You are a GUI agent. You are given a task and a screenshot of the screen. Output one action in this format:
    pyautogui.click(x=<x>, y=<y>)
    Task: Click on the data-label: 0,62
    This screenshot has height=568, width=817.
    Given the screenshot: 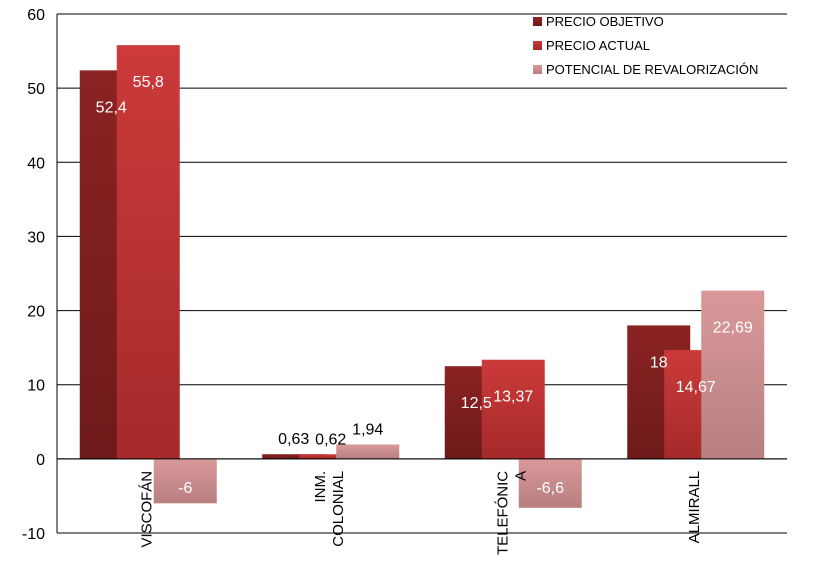 What is the action you would take?
    pyautogui.click(x=330, y=439)
    